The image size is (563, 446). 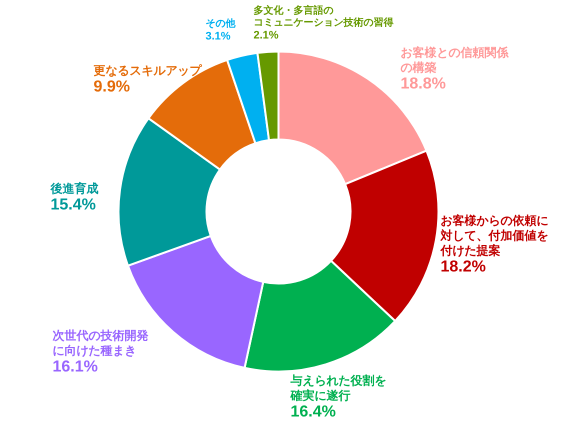 What do you see at coordinates (148, 71) in the screenshot?
I see `slice-label: 更なるスキルアップ` at bounding box center [148, 71].